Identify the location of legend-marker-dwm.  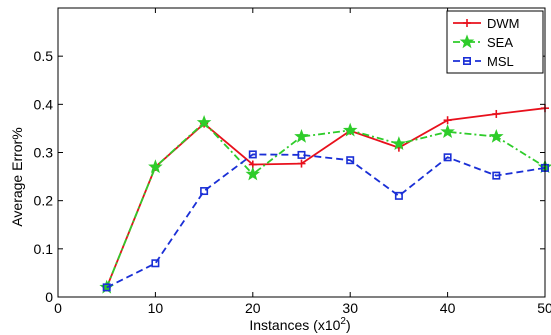
(467, 23).